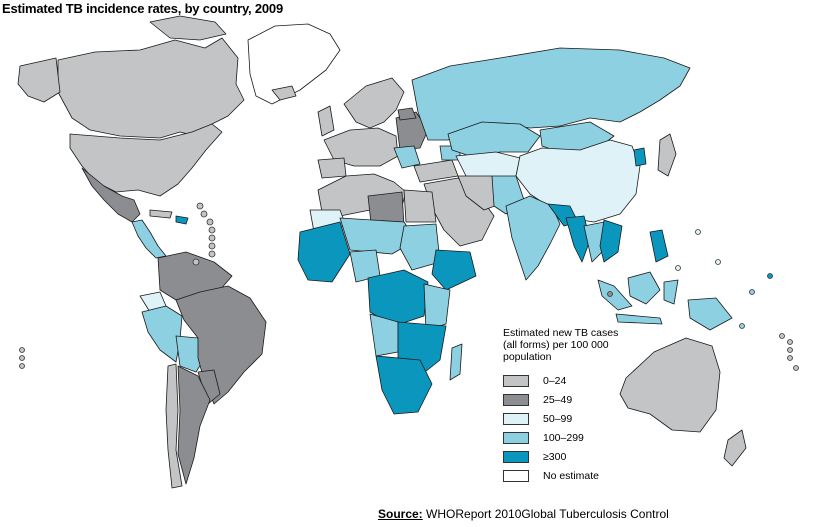 The height and width of the screenshot is (527, 813). I want to click on legend-label: 50–99, so click(558, 418).